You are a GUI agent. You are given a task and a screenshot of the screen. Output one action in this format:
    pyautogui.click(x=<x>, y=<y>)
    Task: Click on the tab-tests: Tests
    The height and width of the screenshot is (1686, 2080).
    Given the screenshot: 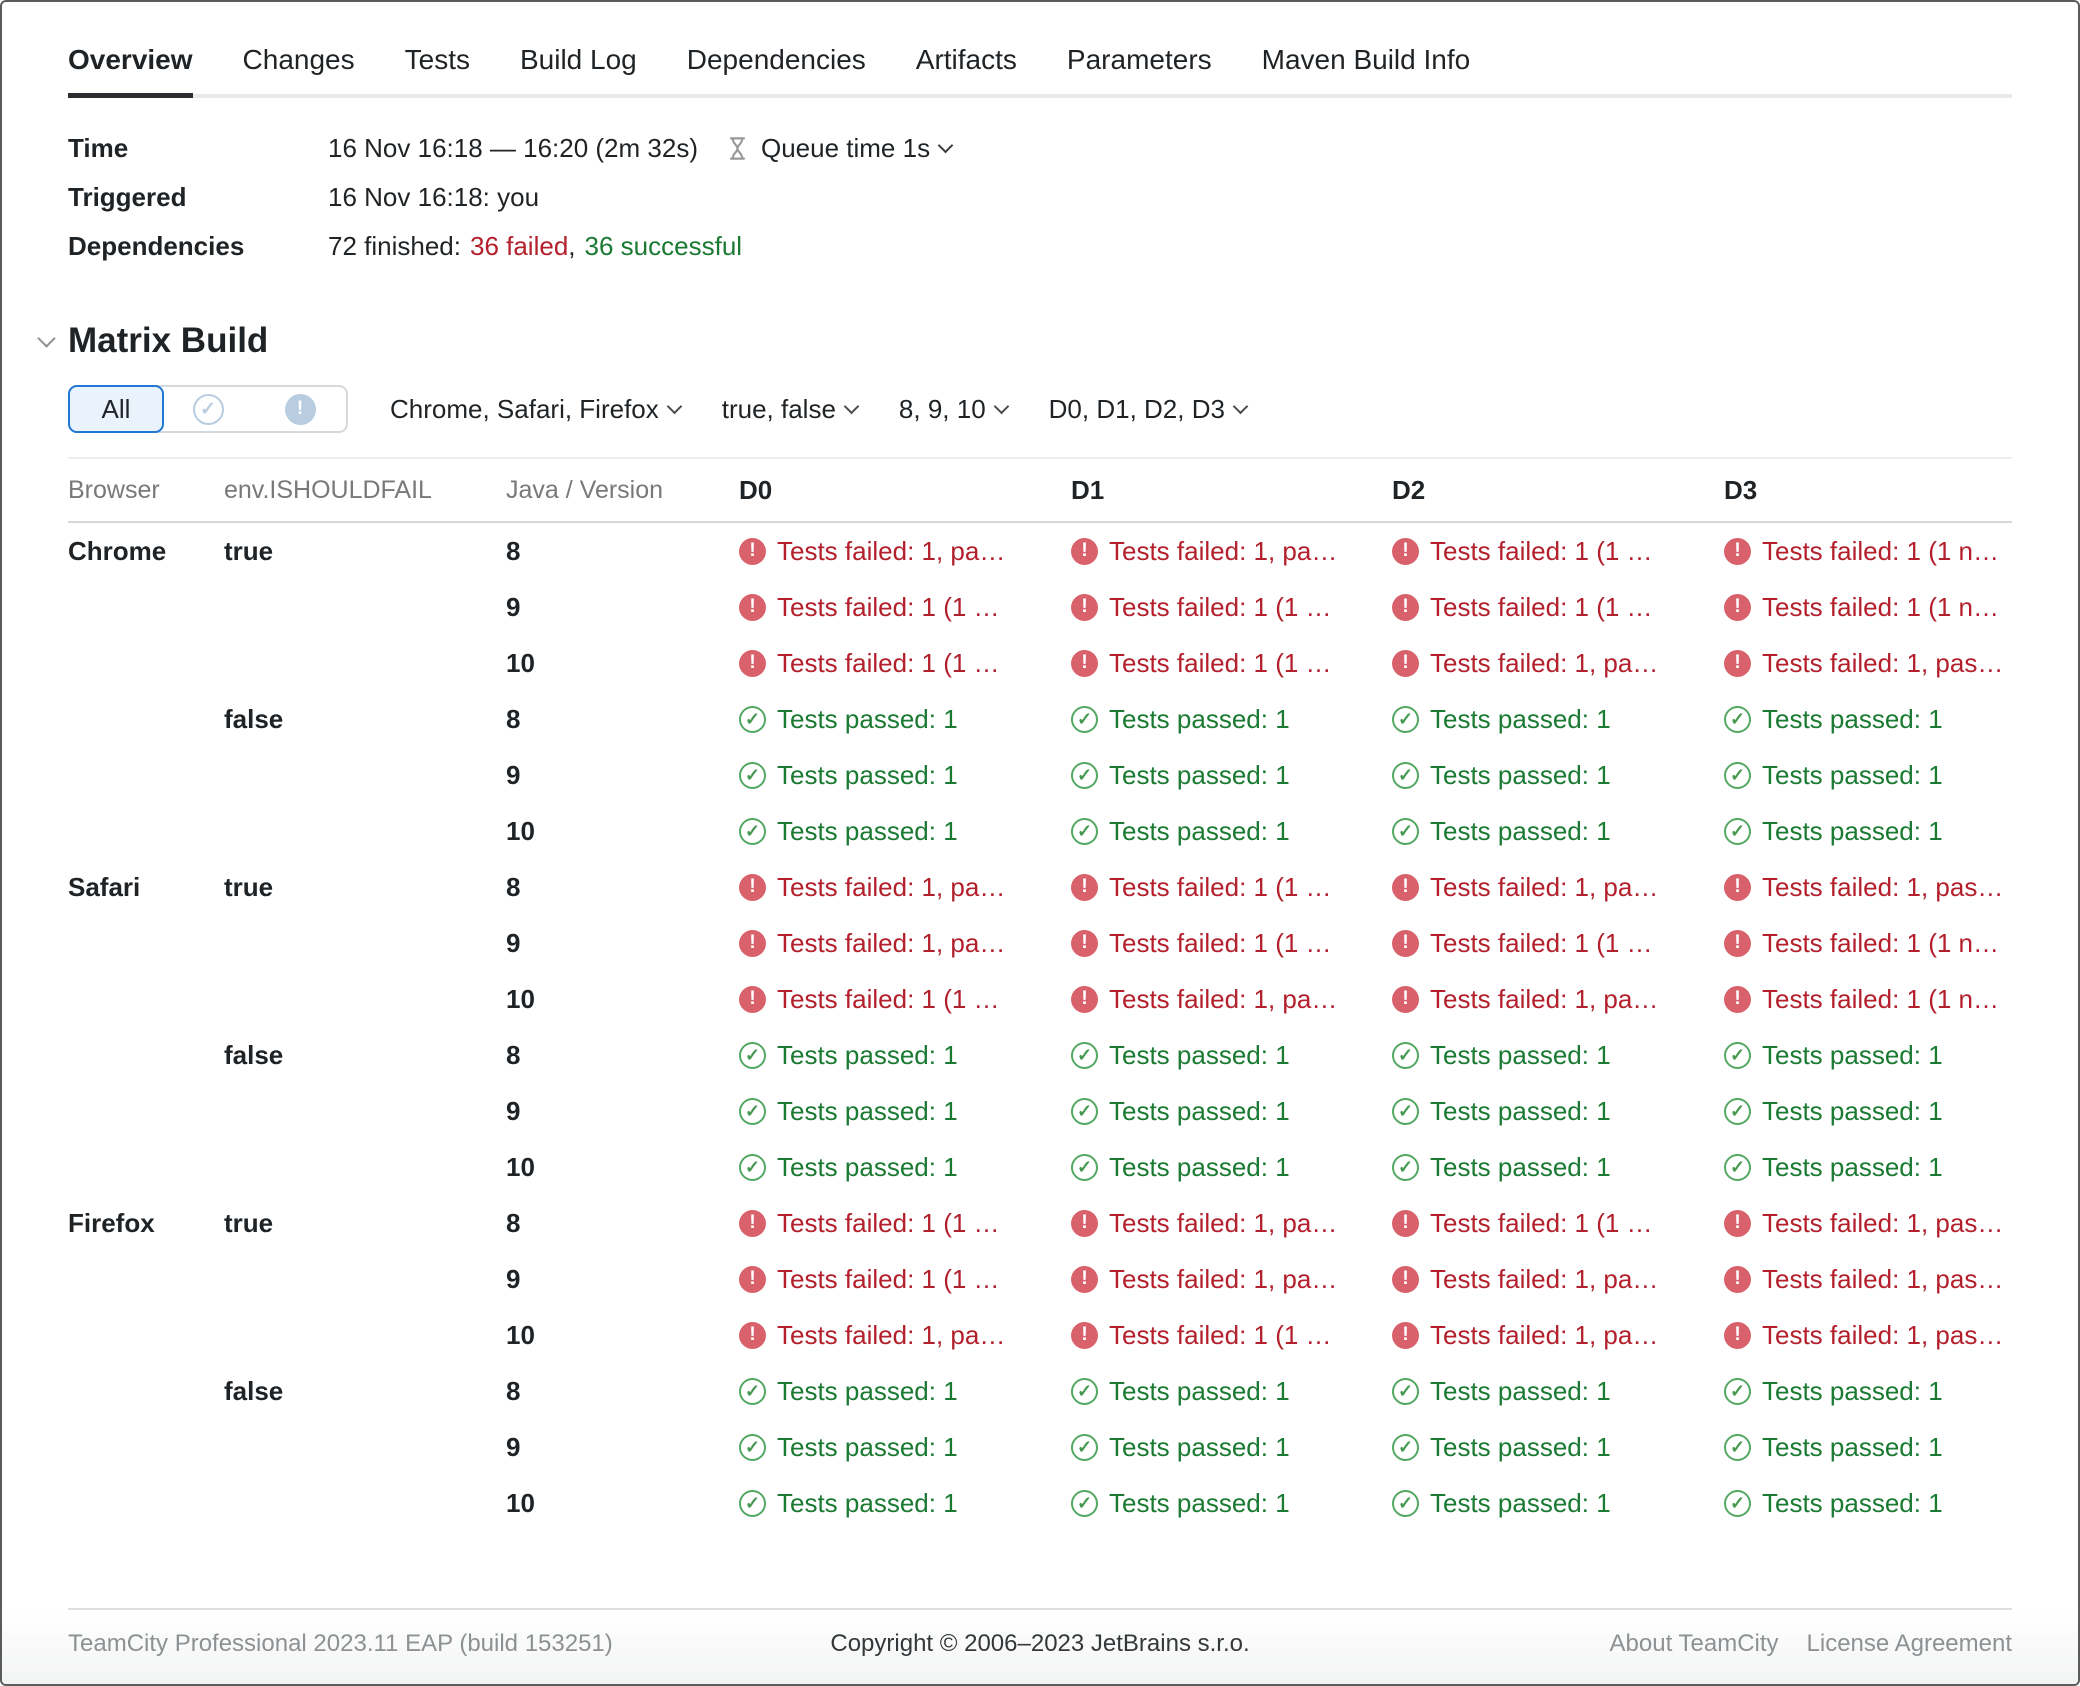 What is the action you would take?
    pyautogui.click(x=437, y=59)
    